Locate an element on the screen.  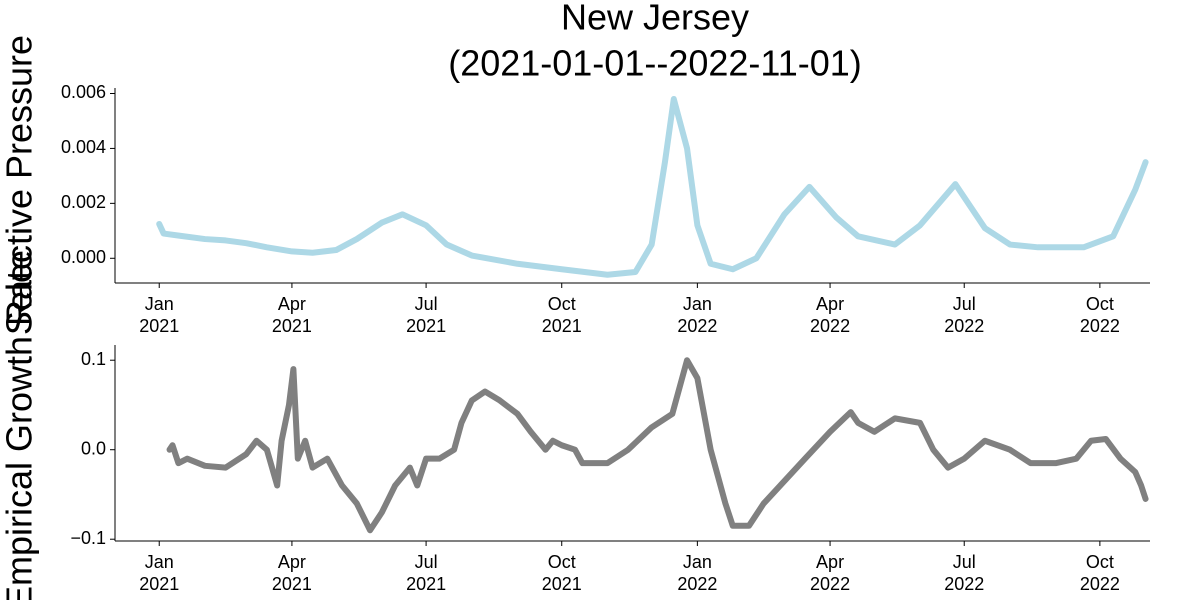
y-axis-label: Selective Pressure is located at coordinates (20, 185).